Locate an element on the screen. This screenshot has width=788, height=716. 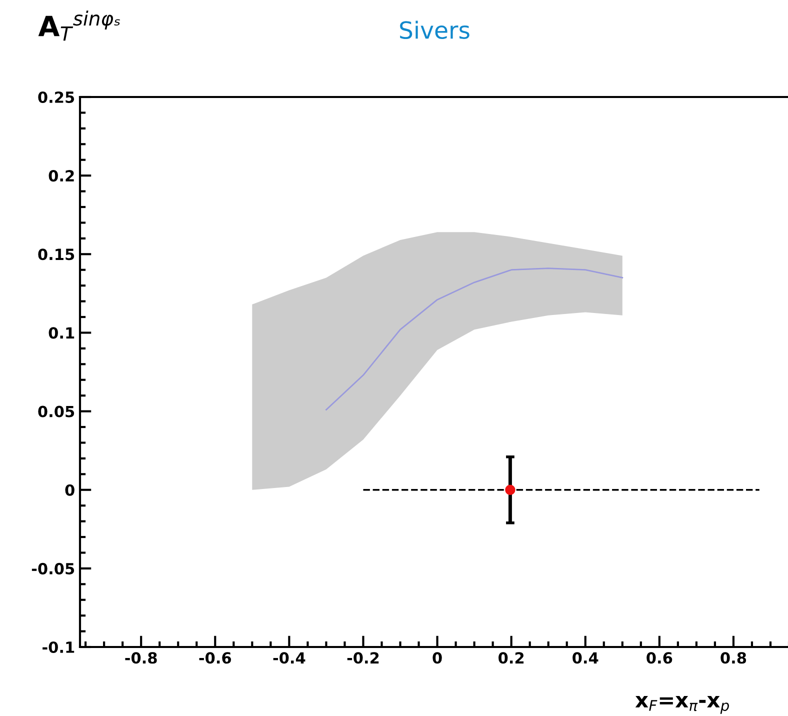
y-tick-label: 0.15 is located at coordinates (56, 254).